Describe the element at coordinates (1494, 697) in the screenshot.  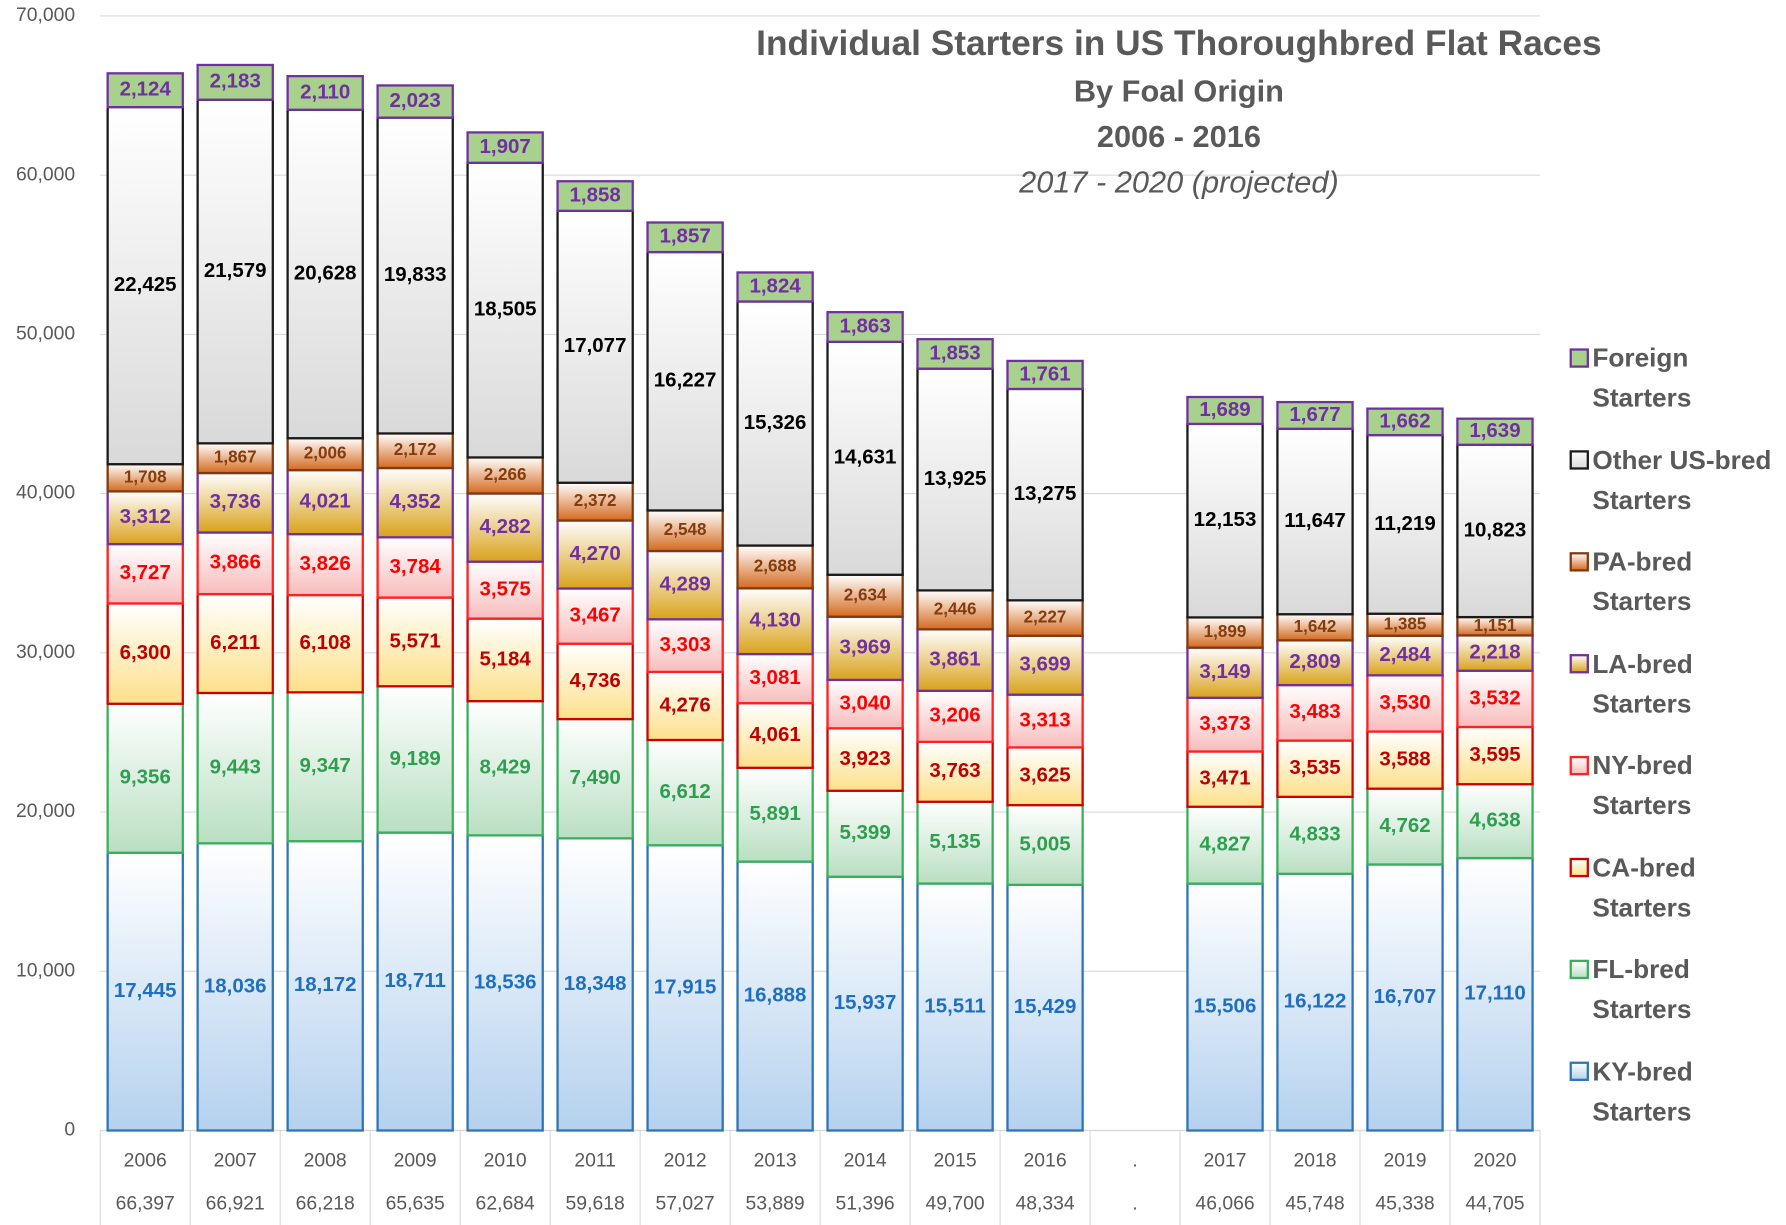
I see `data-label: 3,532` at that location.